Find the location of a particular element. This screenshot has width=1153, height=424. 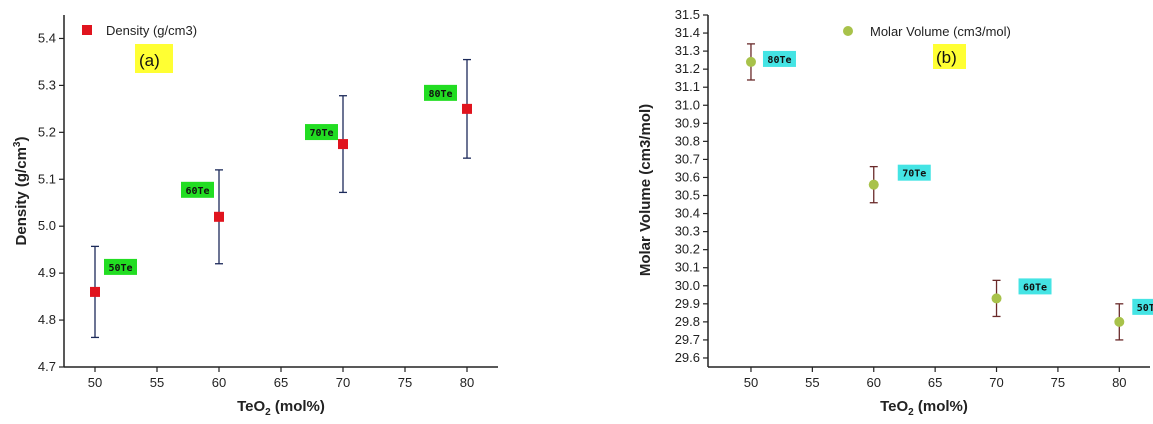

molar-volume-y-axis-title: Molar Volume (cm3/mol) is located at coordinates (645, 190).